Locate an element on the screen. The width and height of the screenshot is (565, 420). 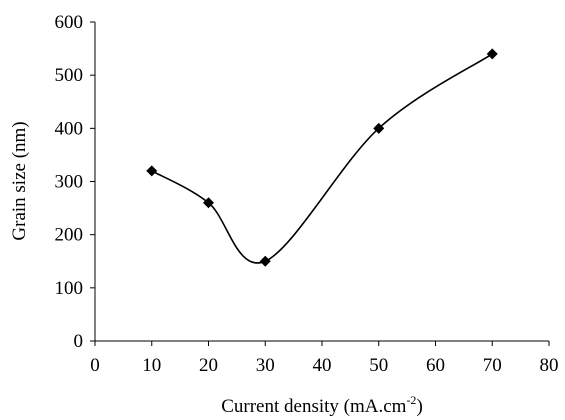
y-ticks: 0 100 200 300 400 500 600 is located at coordinates (75, 182).